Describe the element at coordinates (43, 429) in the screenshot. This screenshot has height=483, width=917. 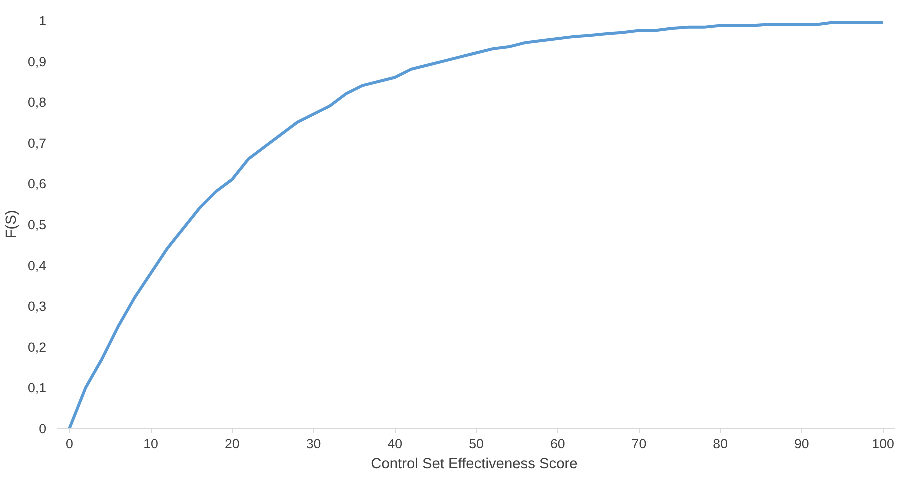
I see `y-tick-label: 0` at that location.